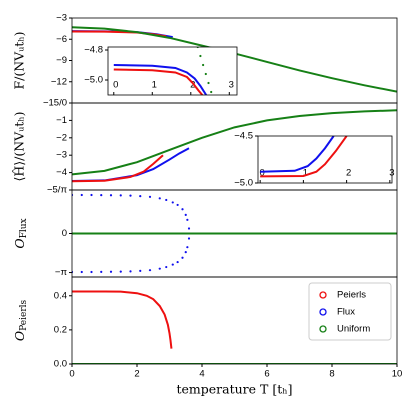  What do you see at coordinates (61, 120) in the screenshot?
I see `y-tick-label: −1` at bounding box center [61, 120].